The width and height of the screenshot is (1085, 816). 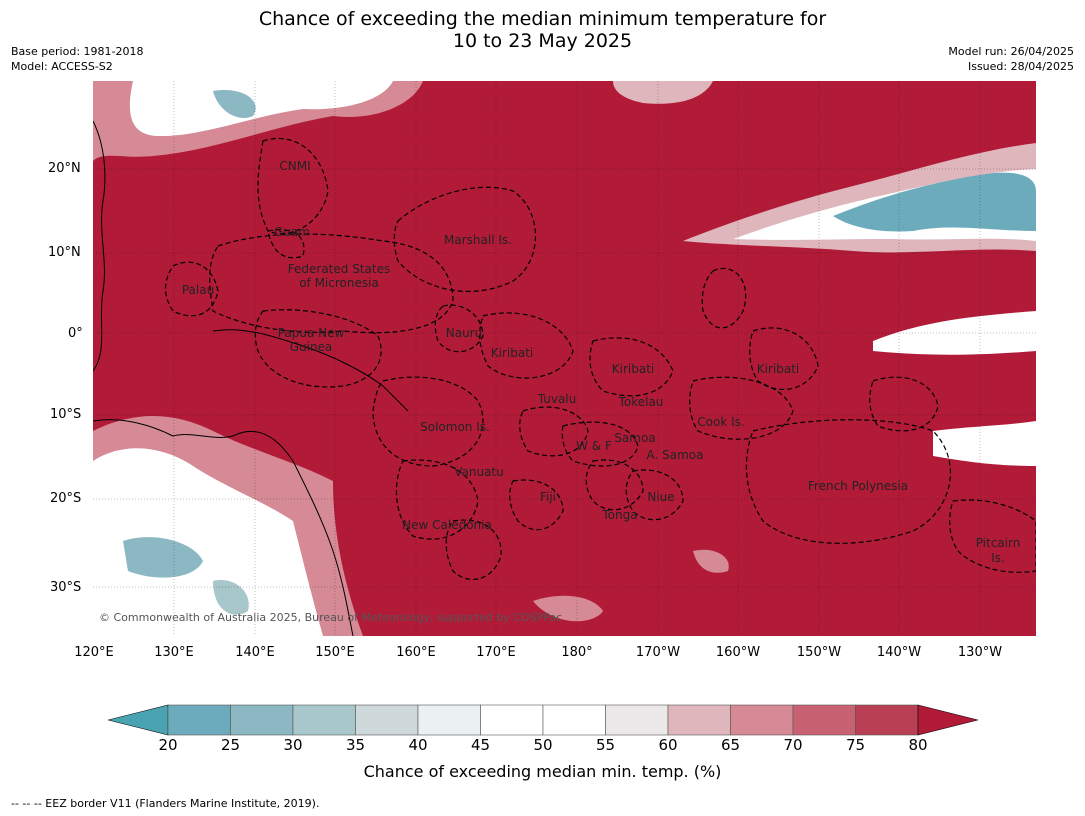 What do you see at coordinates (1011, 59) in the screenshot?
I see `meta-right: Model run: 26/04/2025 Issued: 28/04/2025` at bounding box center [1011, 59].